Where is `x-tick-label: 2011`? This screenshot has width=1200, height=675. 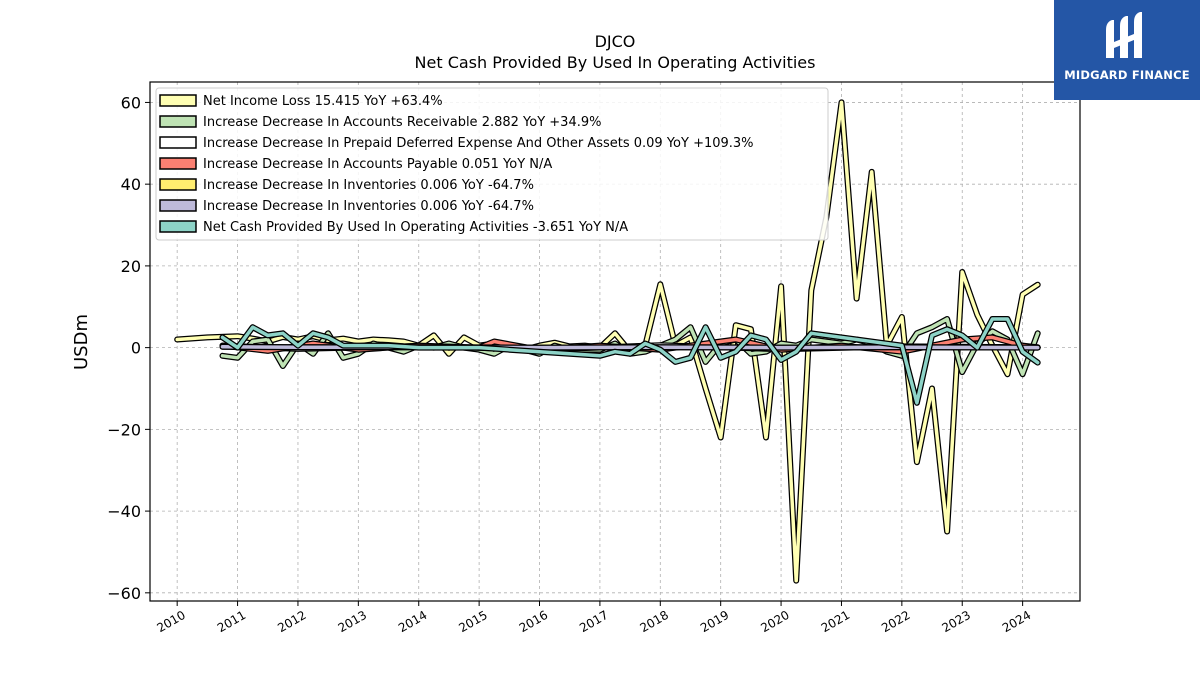 x-tick-label: 2011 is located at coordinates (231, 621).